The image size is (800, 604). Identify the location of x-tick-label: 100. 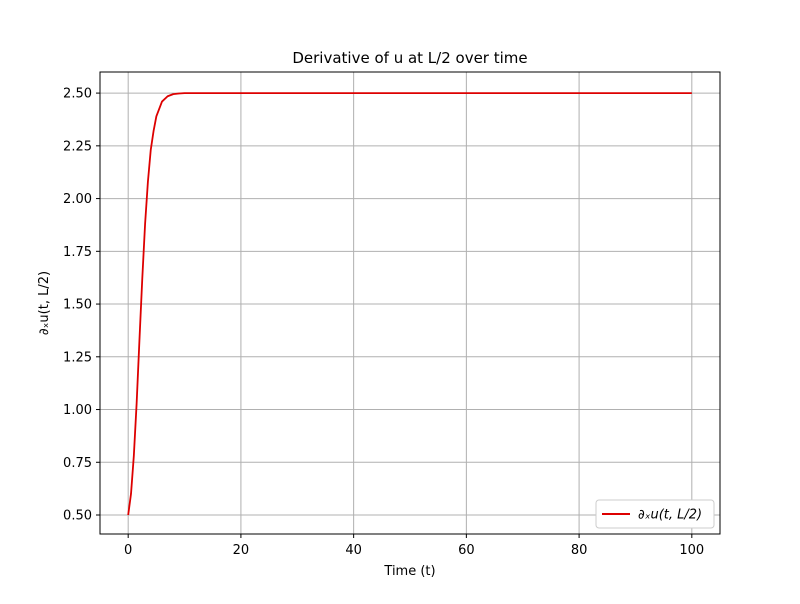
(691, 550).